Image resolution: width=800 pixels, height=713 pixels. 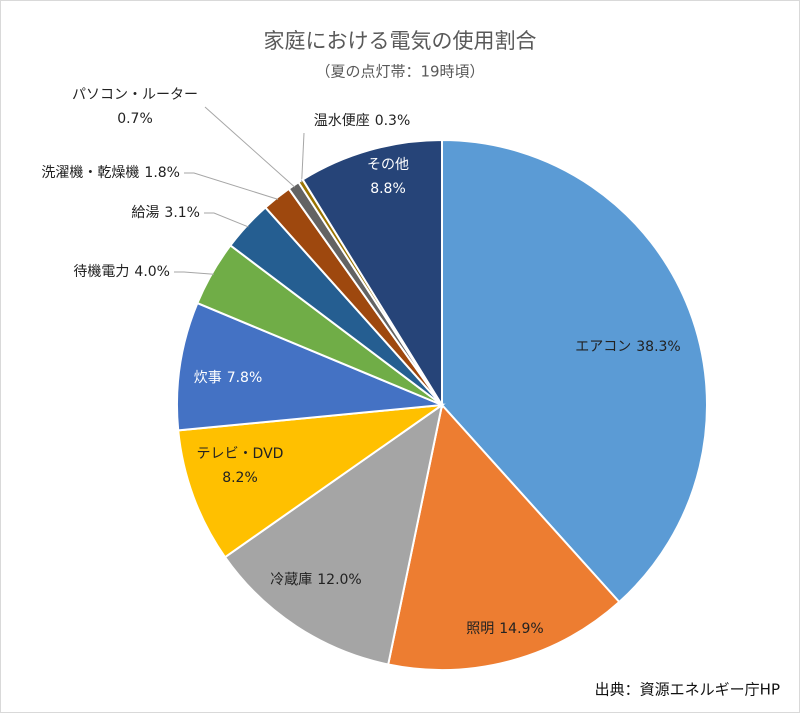 I want to click on label-category: その他, so click(x=388, y=165).